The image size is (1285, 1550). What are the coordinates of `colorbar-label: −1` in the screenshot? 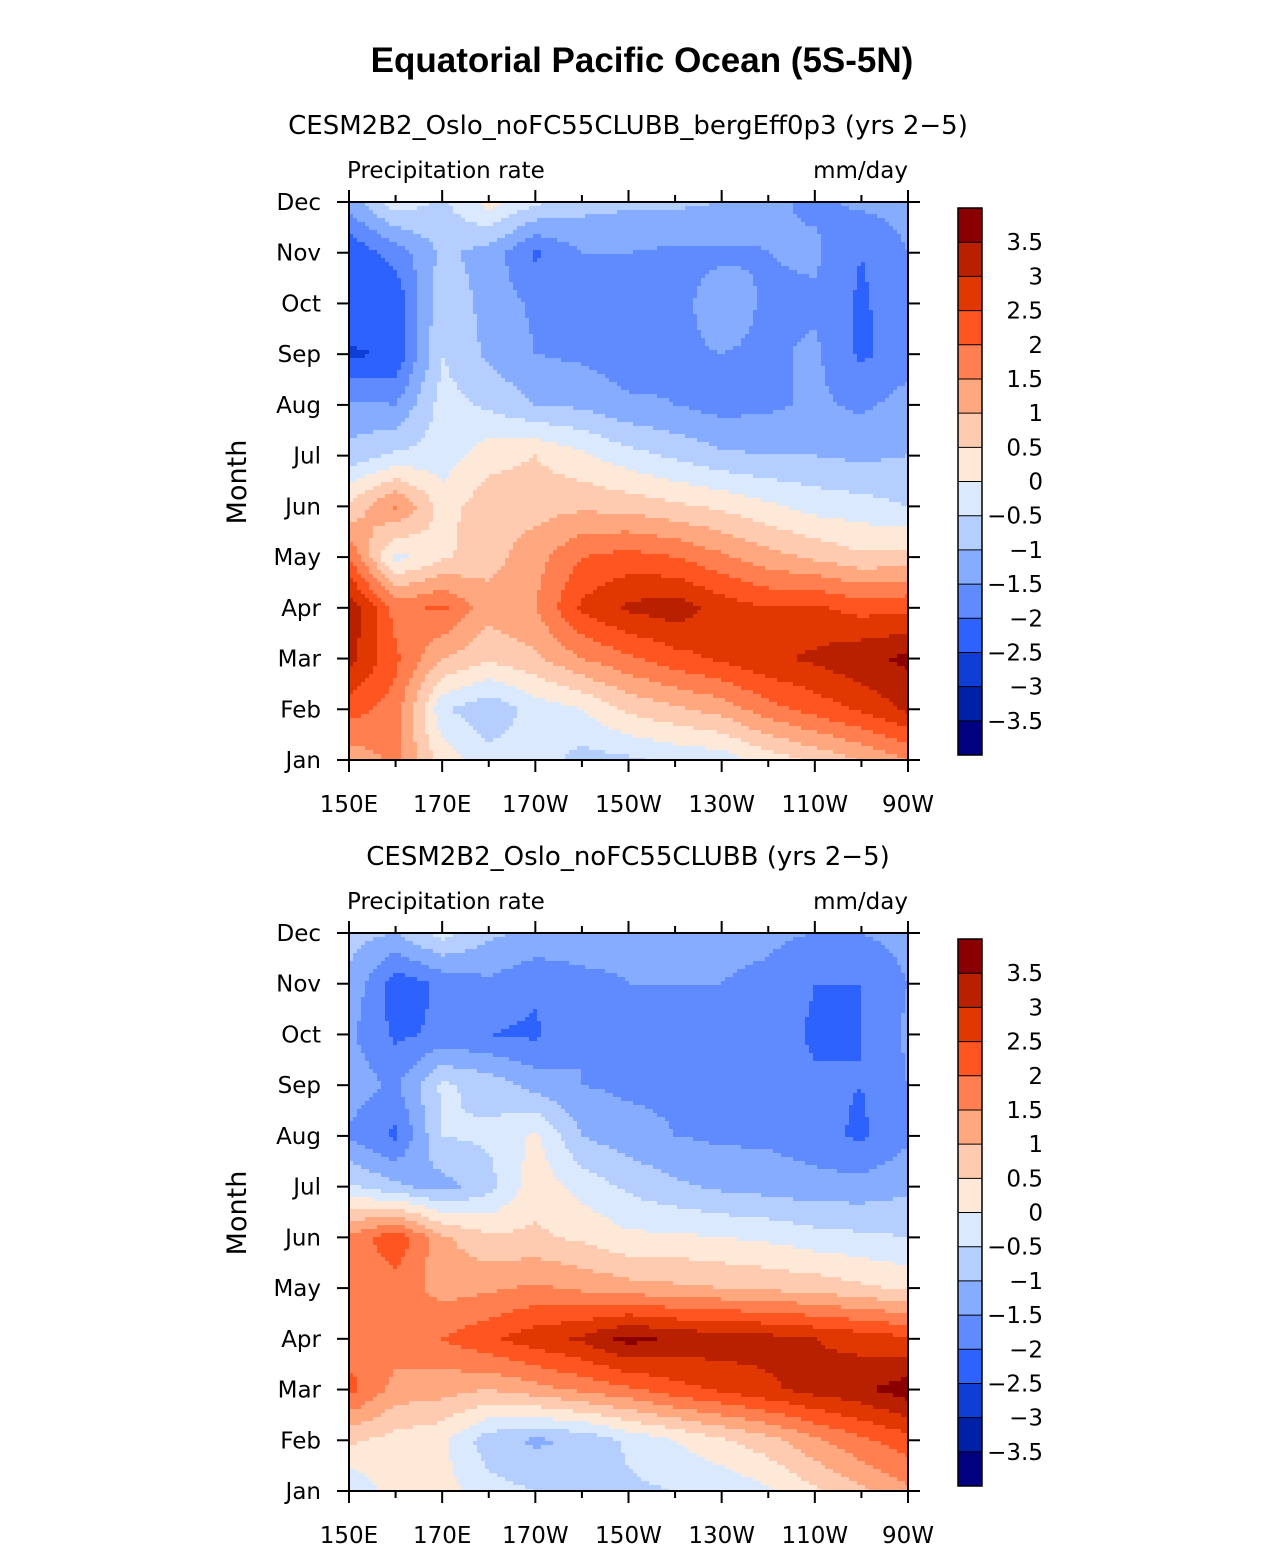 It's located at (1026, 551).